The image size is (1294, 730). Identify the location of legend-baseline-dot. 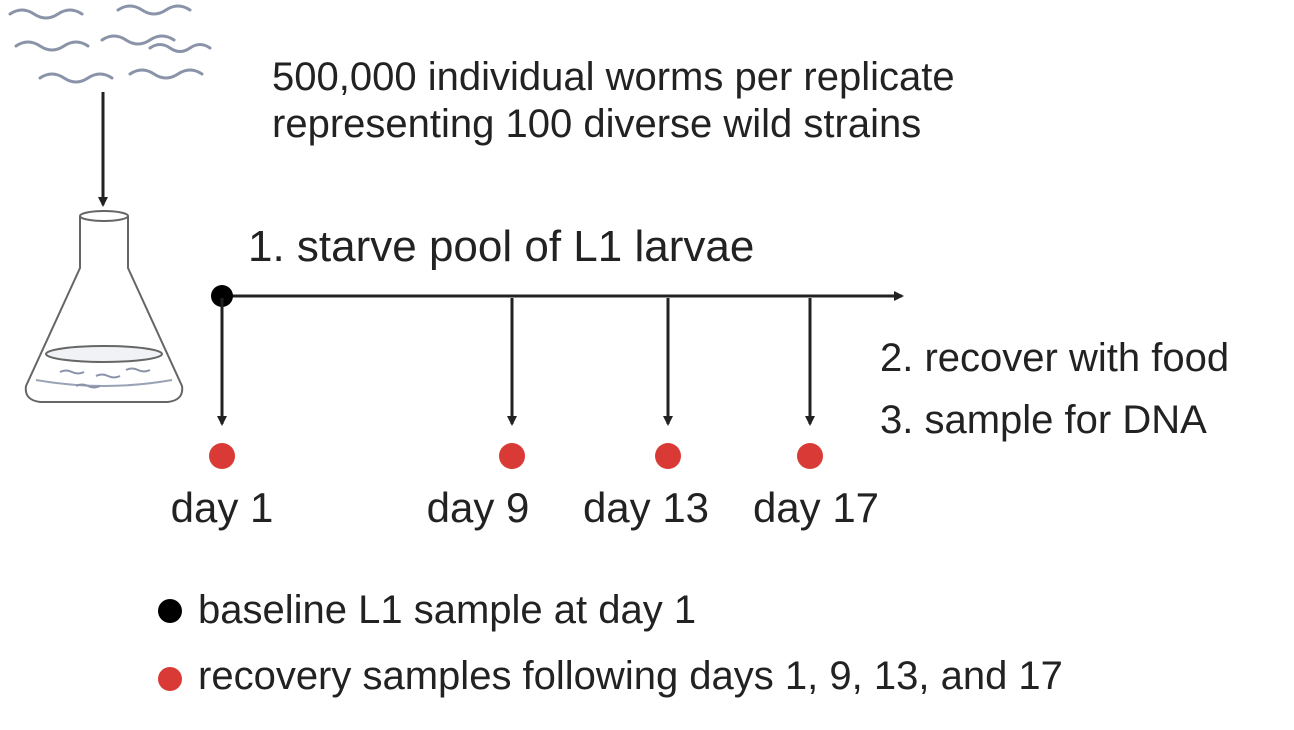
(170, 611).